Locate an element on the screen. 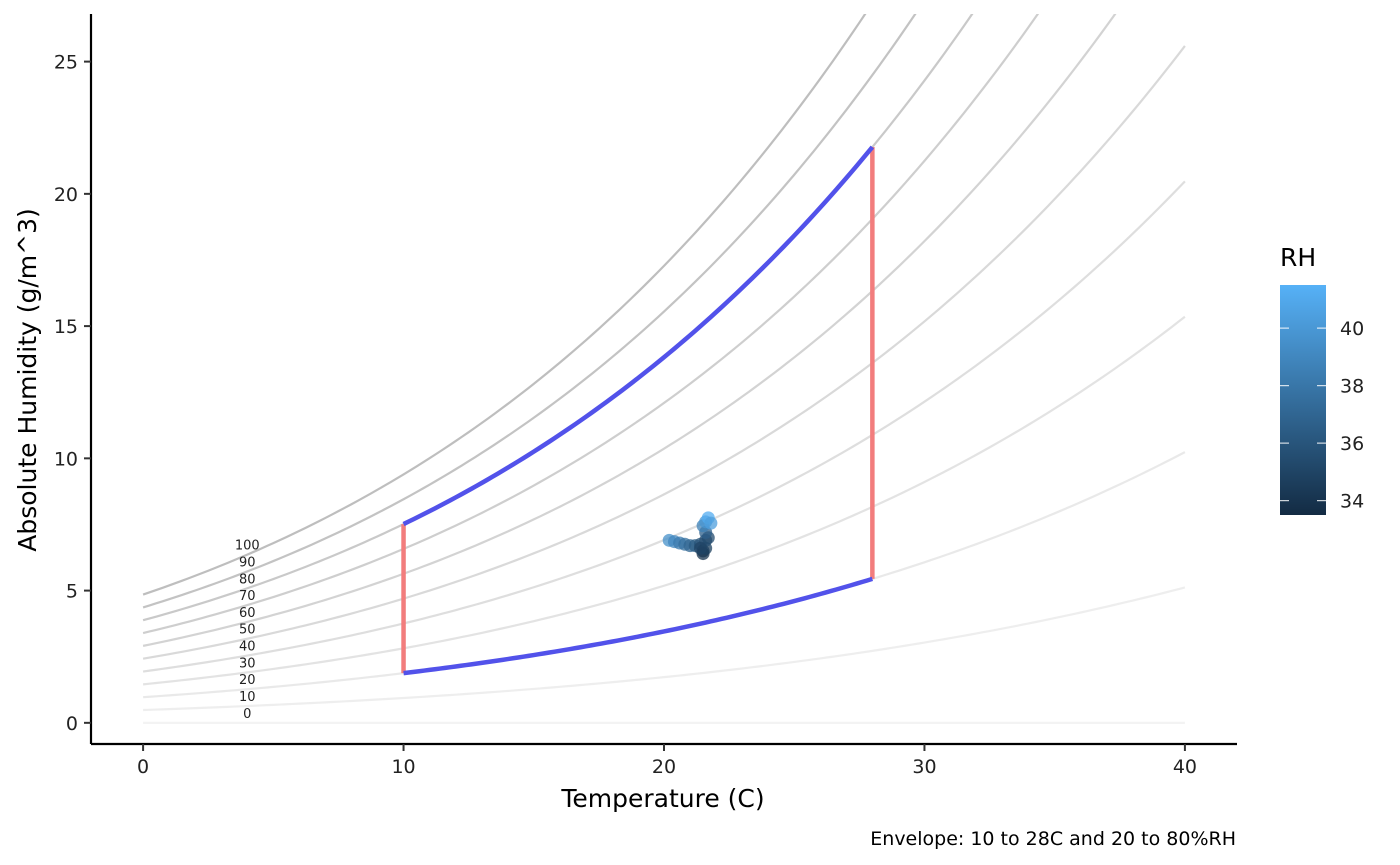  legend-tick-label: 40 is located at coordinates (1352, 329).